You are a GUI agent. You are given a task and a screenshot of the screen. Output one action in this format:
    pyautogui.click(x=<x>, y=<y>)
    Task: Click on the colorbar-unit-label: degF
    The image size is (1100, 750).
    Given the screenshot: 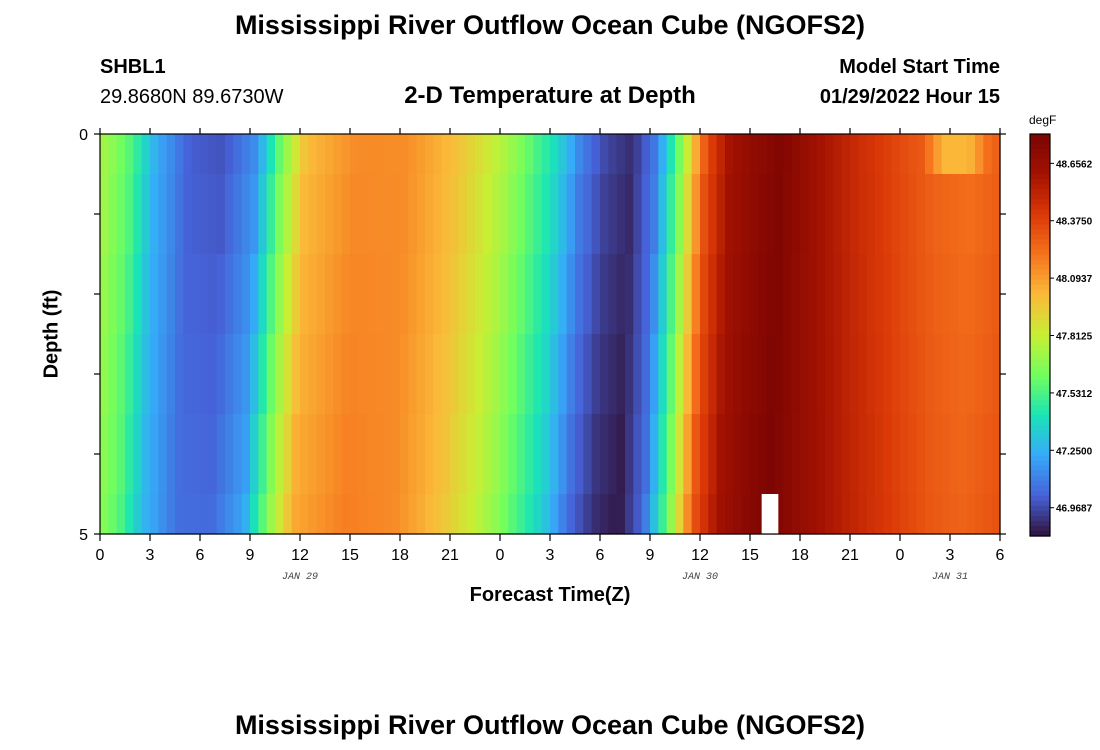 What is the action you would take?
    pyautogui.click(x=1043, y=120)
    